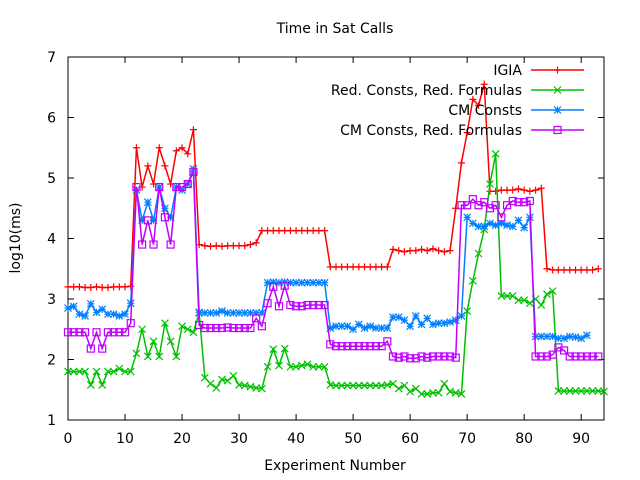  What do you see at coordinates (51, 119) in the screenshot?
I see `y-tick-label: 6` at bounding box center [51, 119].